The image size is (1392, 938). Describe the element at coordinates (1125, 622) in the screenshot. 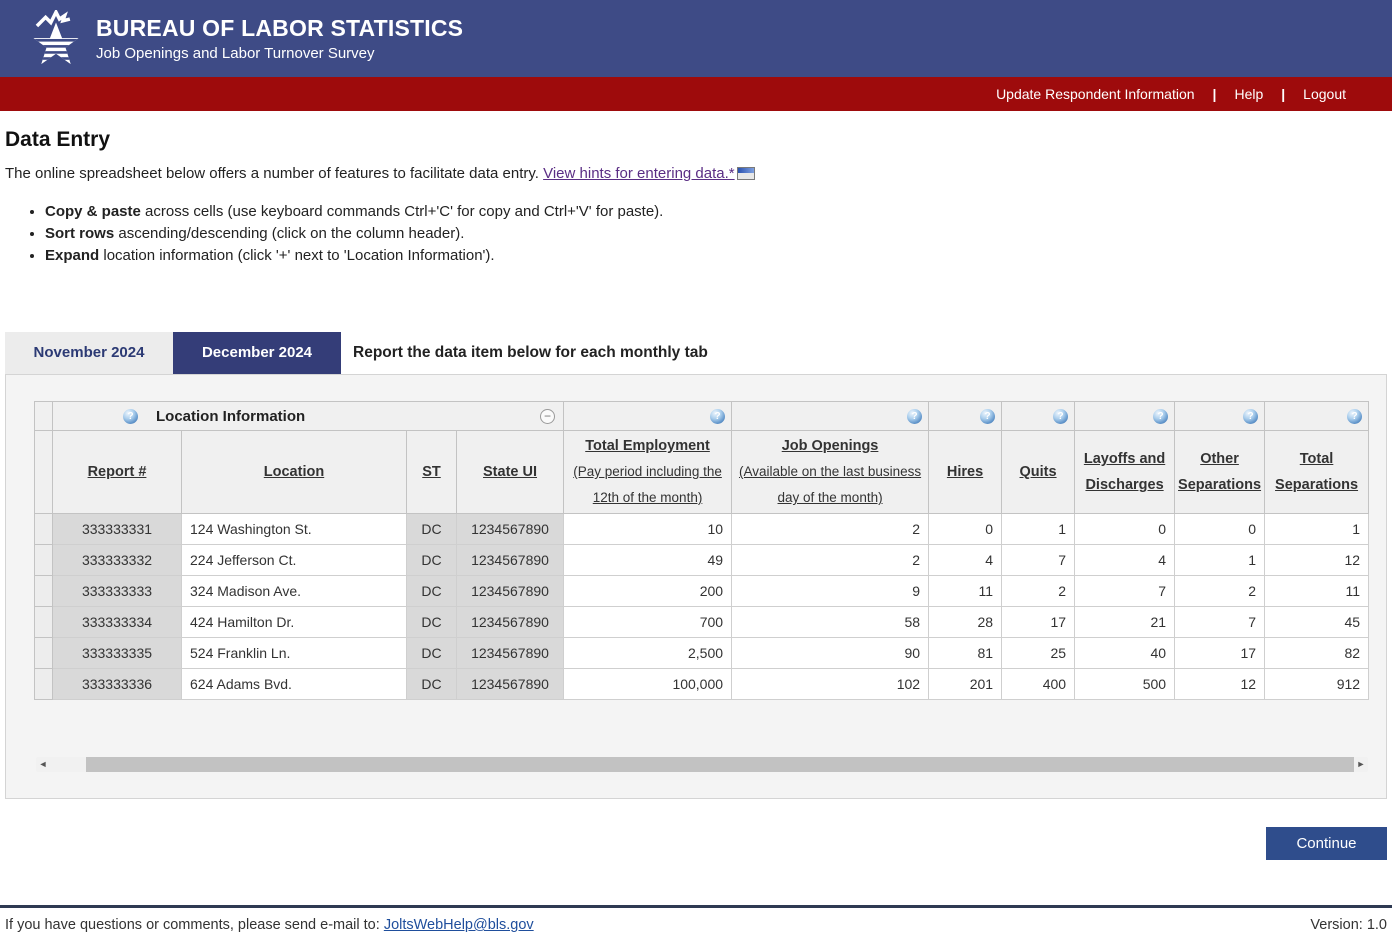

I see `cell-layoffs: 21` at that location.